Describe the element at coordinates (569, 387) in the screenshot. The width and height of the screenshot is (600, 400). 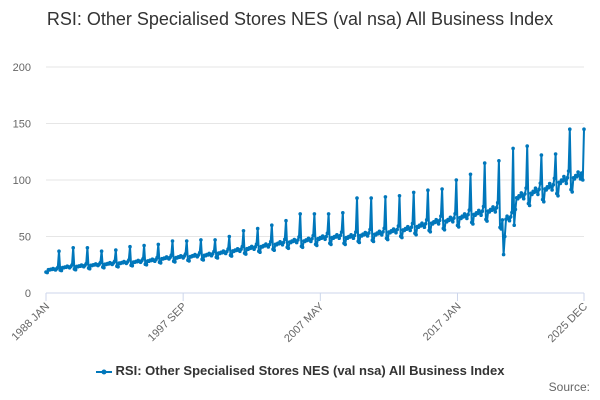
I see `source-label: Source:` at that location.